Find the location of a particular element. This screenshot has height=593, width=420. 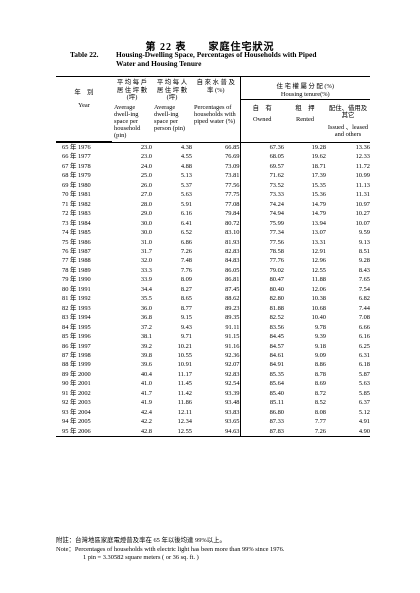

household-space-cell: 37.2 is located at coordinates (146, 327).